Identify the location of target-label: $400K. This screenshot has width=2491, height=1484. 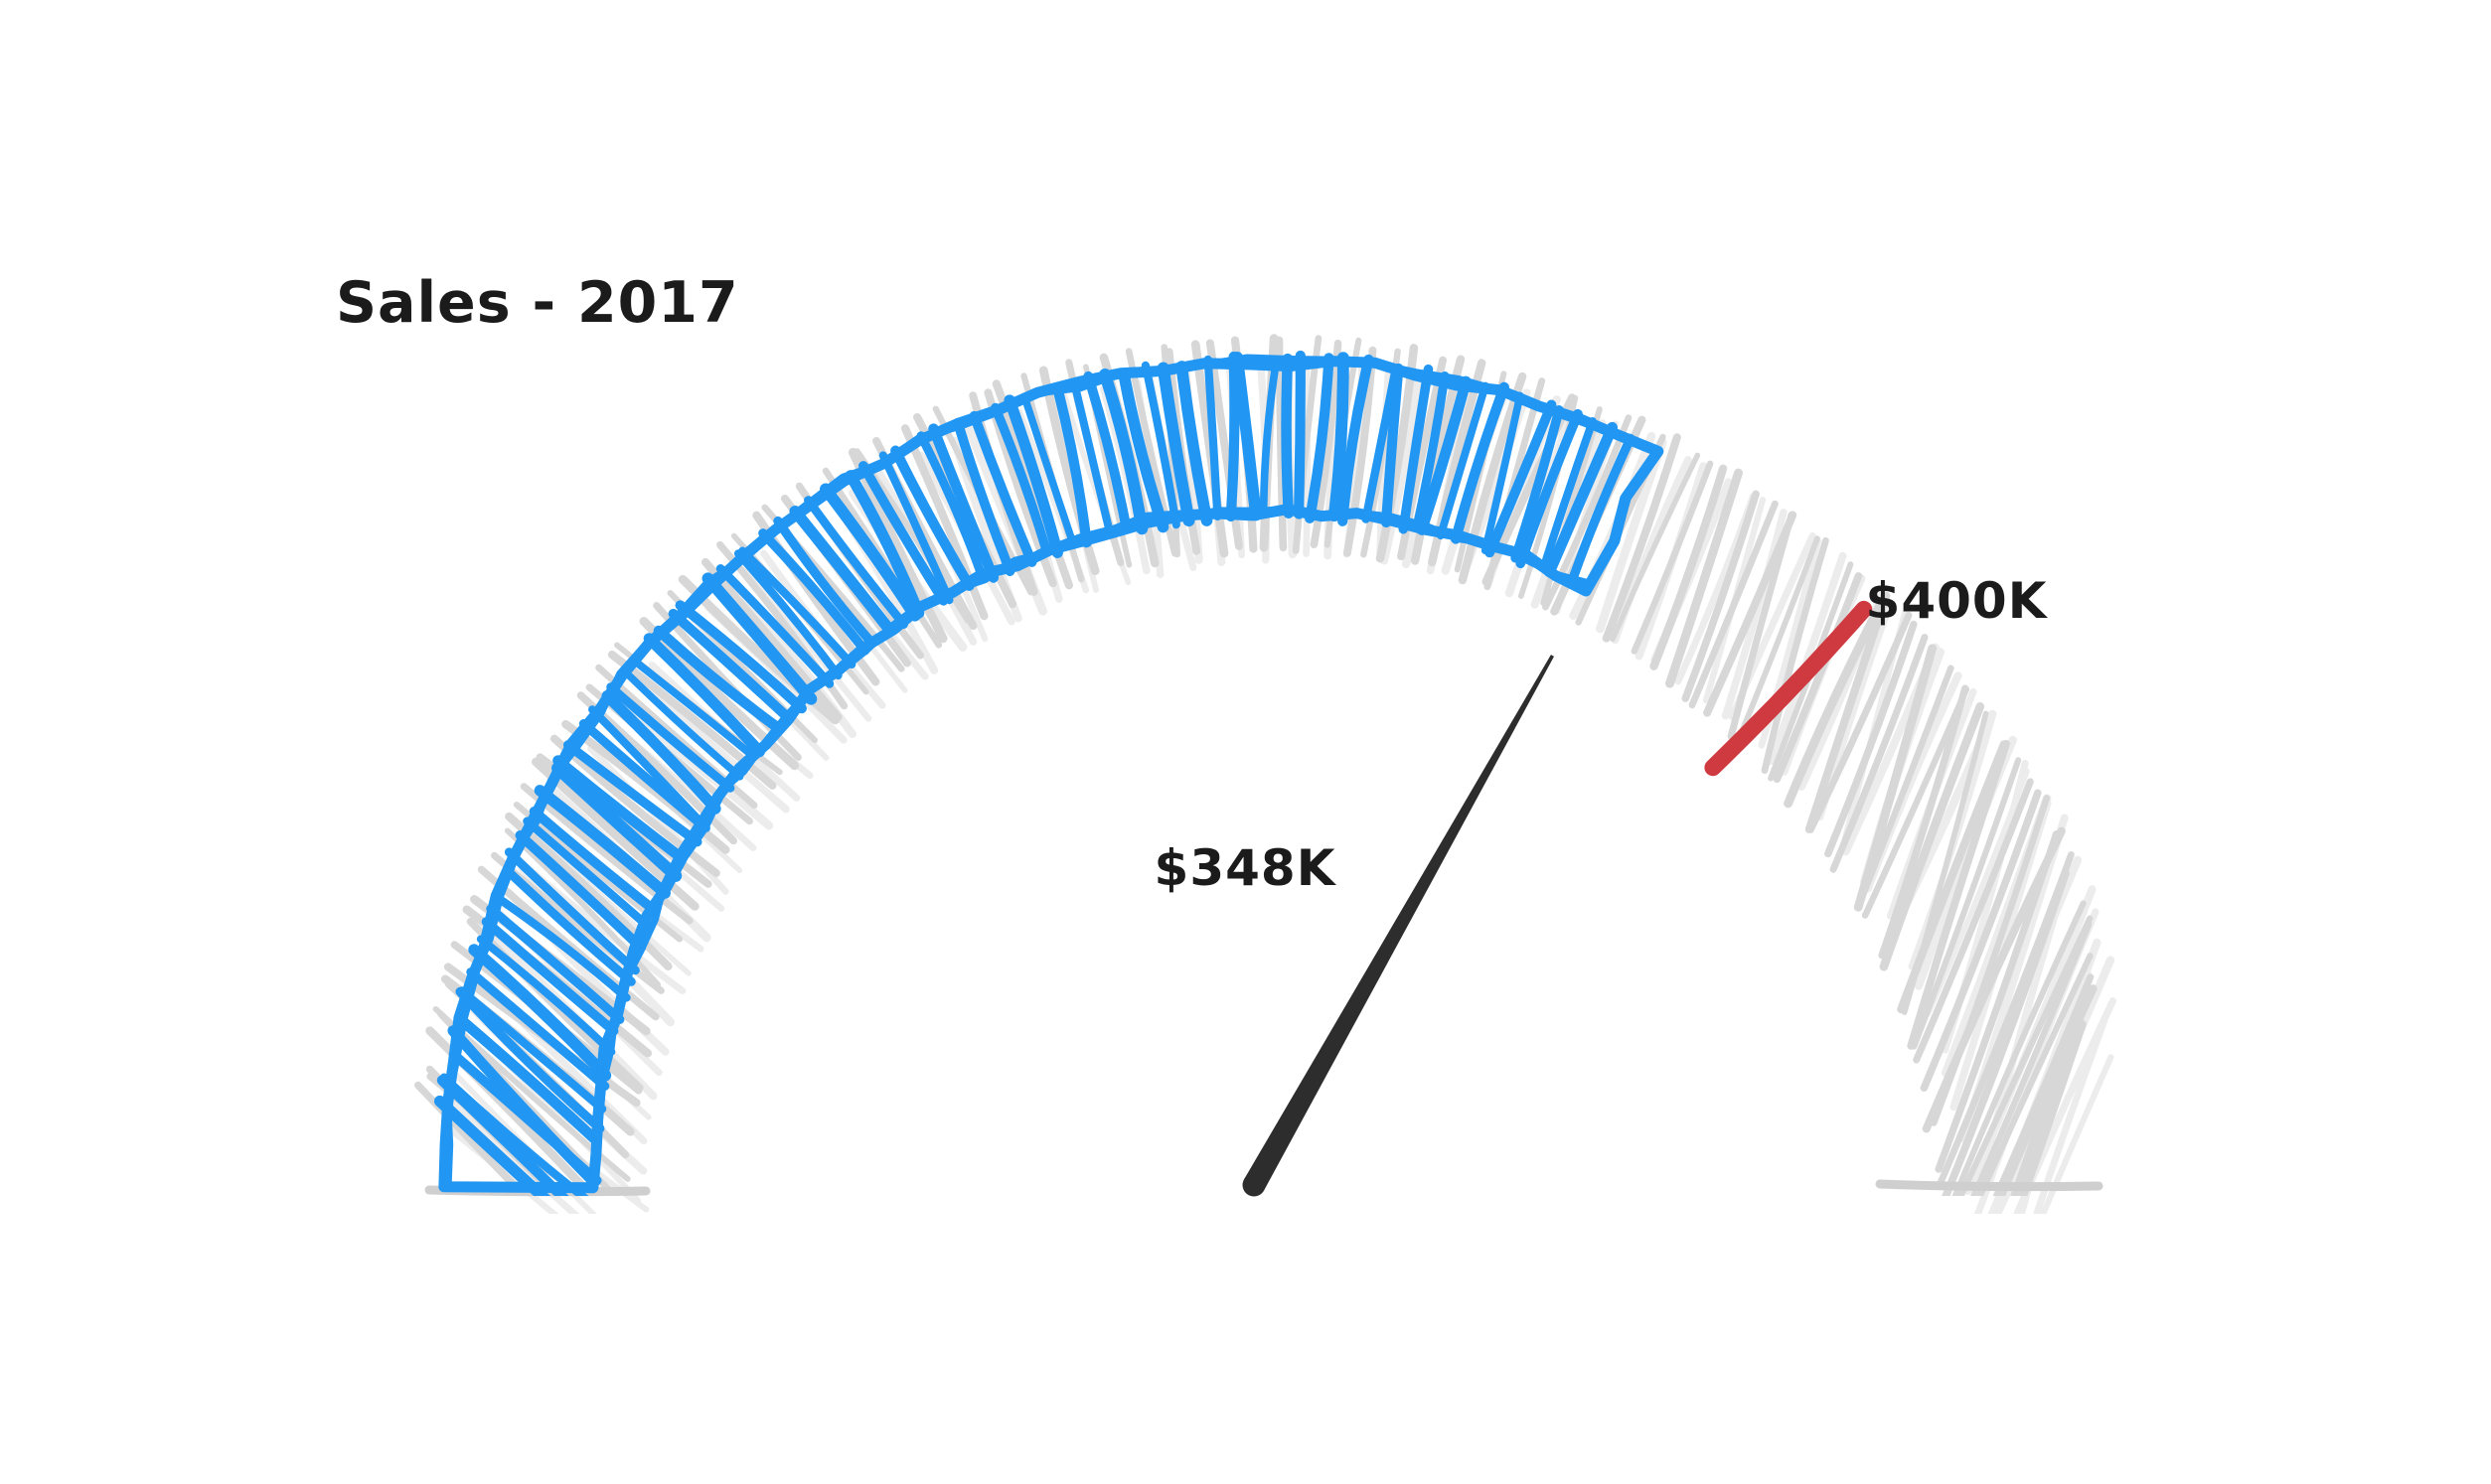
(1958, 601).